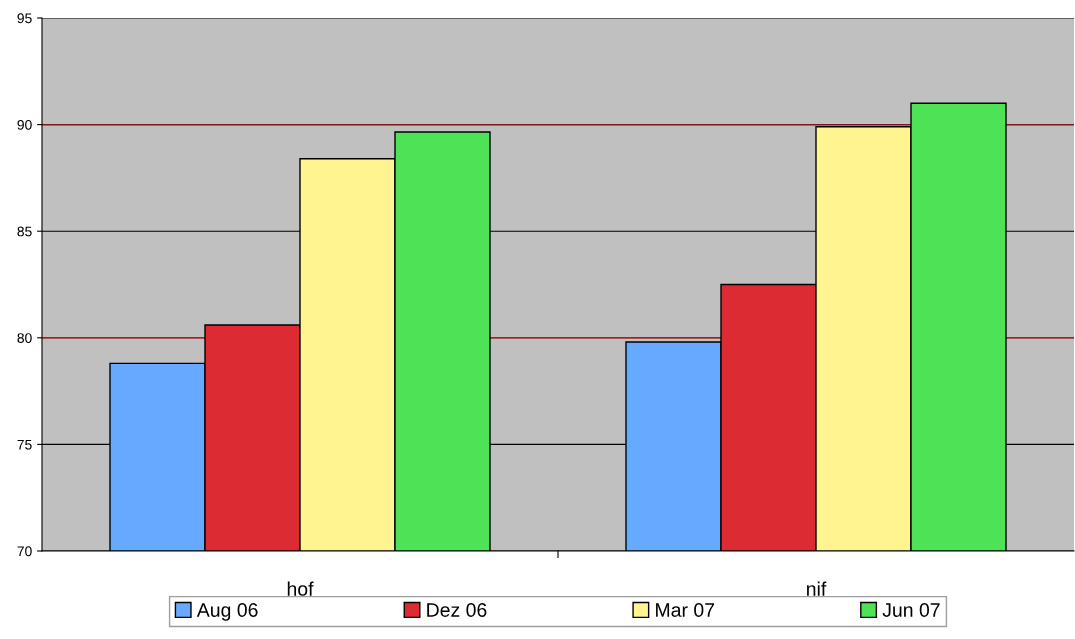 Image resolution: width=1075 pixels, height=639 pixels. I want to click on y-tick-label: 85, so click(24, 231).